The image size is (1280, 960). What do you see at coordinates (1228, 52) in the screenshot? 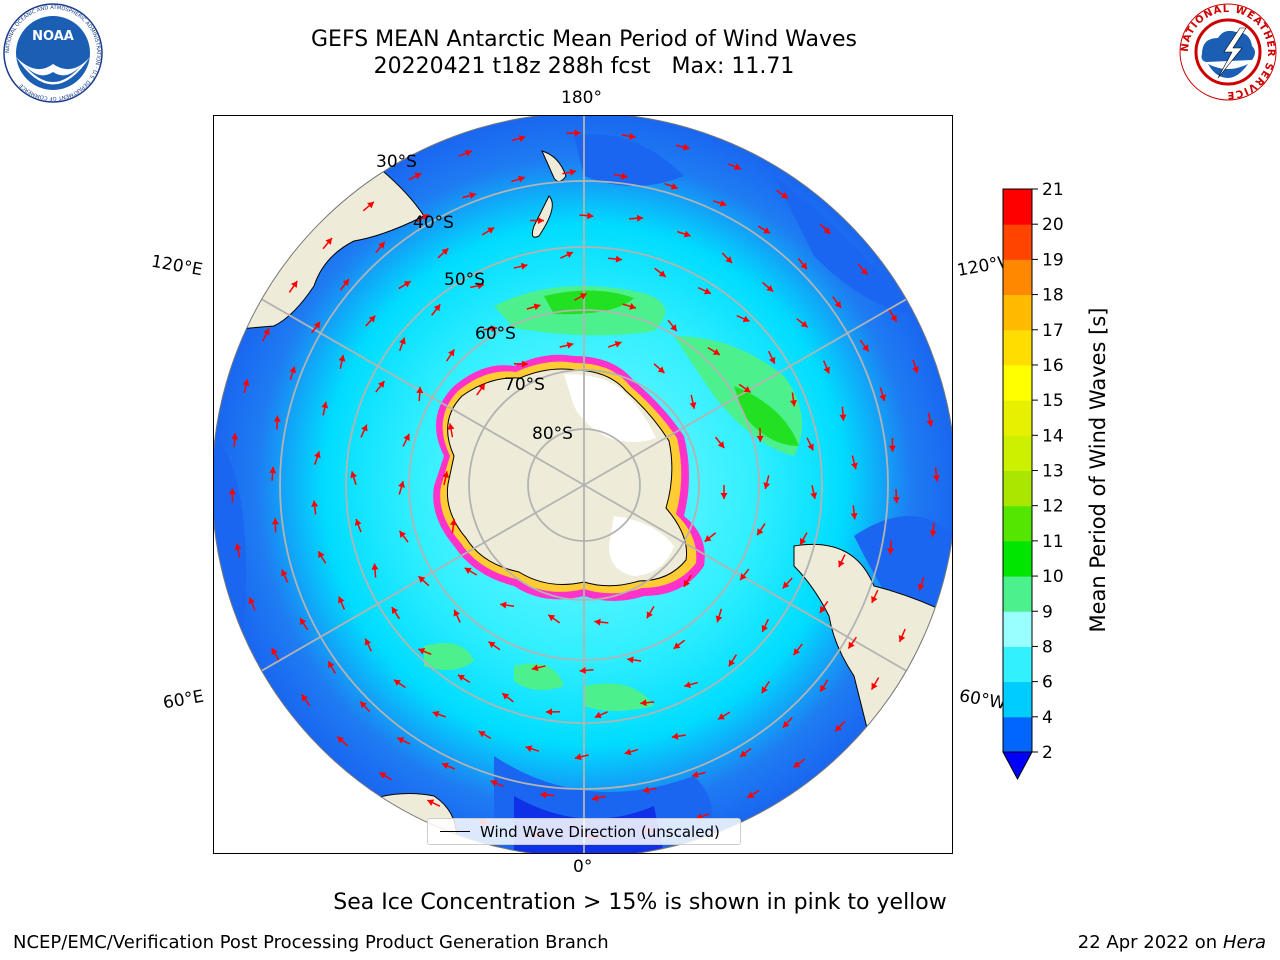
I see `nws-logo: NATIONAL WEATHER SERVICE` at bounding box center [1228, 52].